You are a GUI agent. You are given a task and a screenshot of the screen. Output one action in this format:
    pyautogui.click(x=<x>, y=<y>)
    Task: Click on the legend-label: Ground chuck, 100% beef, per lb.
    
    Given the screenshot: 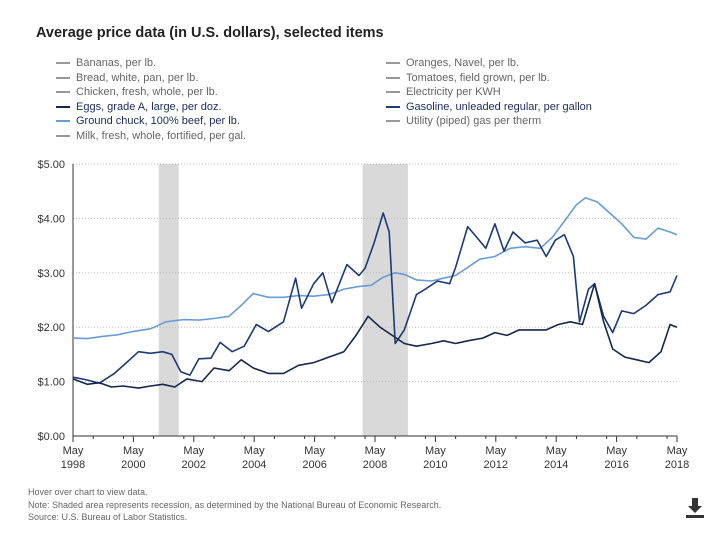 What is the action you would take?
    pyautogui.click(x=158, y=121)
    